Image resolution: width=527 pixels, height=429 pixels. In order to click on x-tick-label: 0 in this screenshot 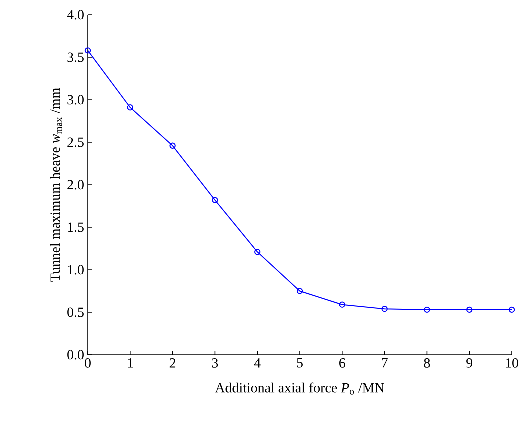, I will do `click(88, 363)`.